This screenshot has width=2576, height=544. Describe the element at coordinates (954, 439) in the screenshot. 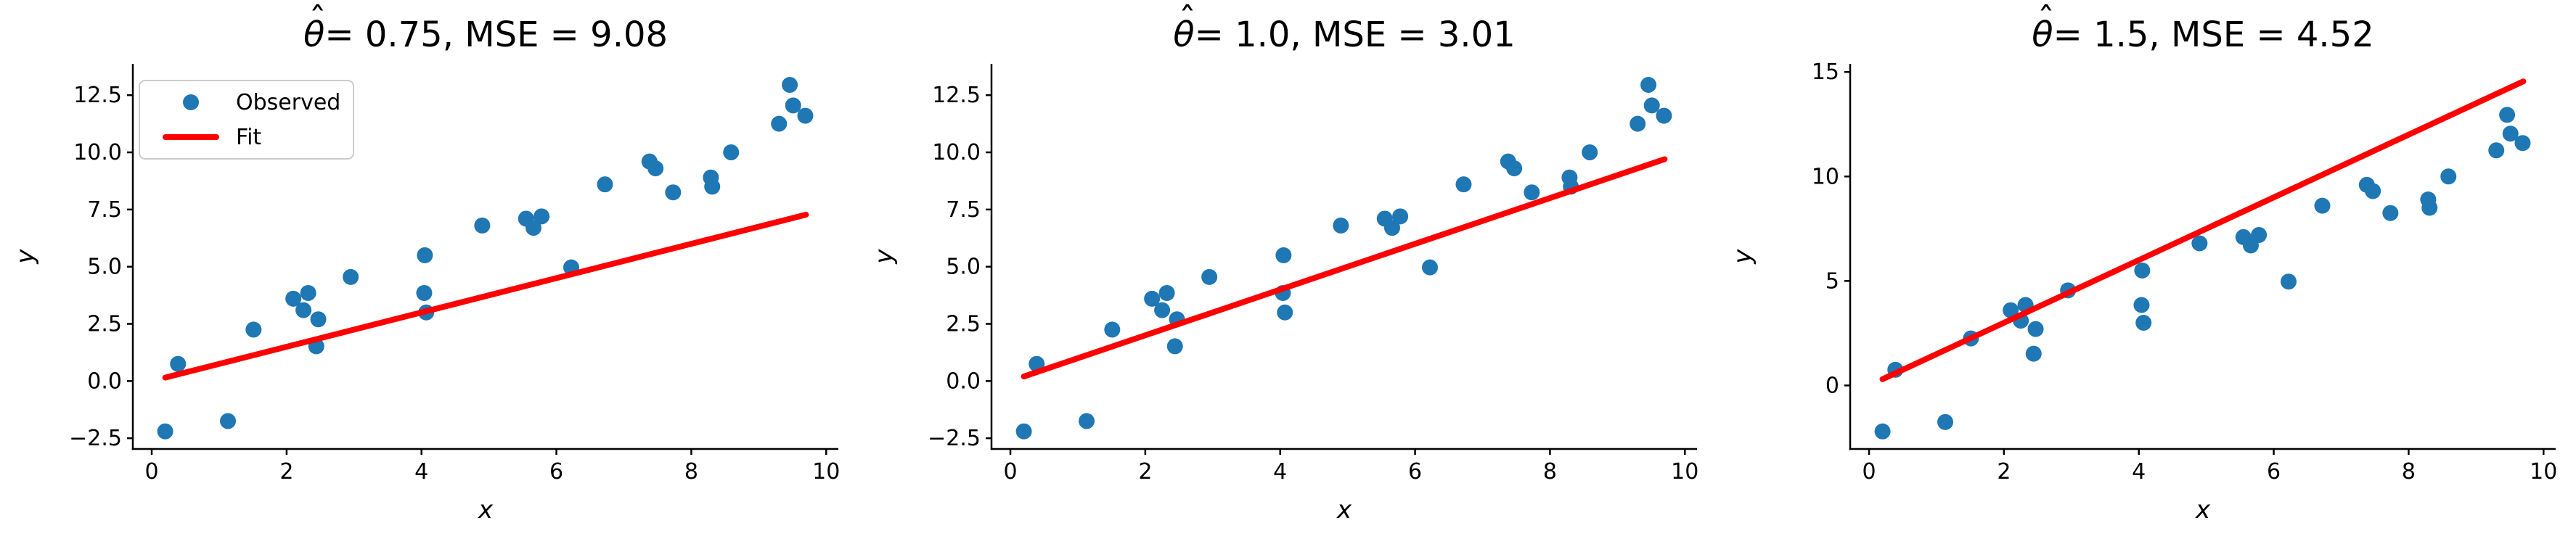

I see `y-tick-label: −2.5` at that location.